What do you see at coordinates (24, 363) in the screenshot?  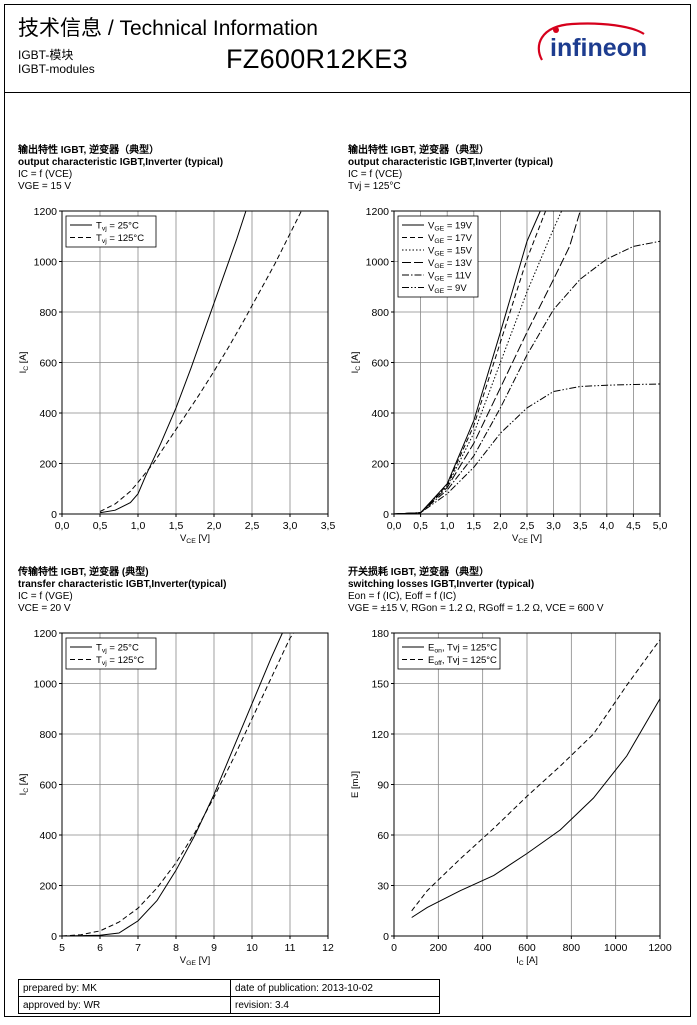 I see `y-axis-label: IC [A]` at bounding box center [24, 363].